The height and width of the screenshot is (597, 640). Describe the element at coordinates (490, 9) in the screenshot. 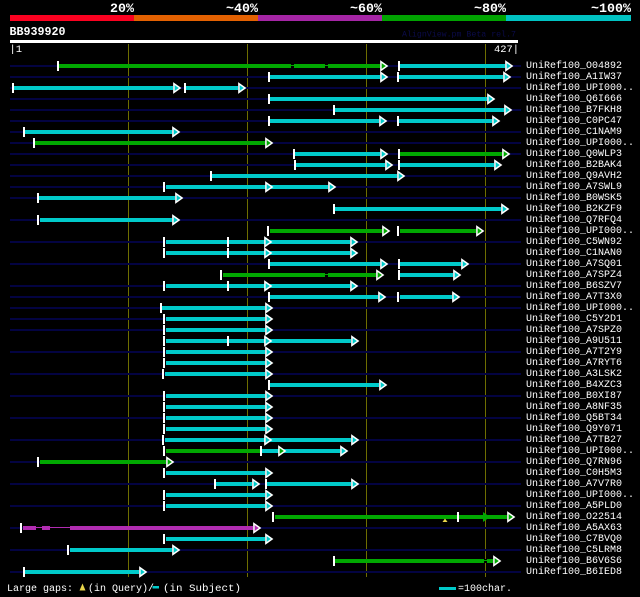

I see `svg-text: ~80%` at that location.